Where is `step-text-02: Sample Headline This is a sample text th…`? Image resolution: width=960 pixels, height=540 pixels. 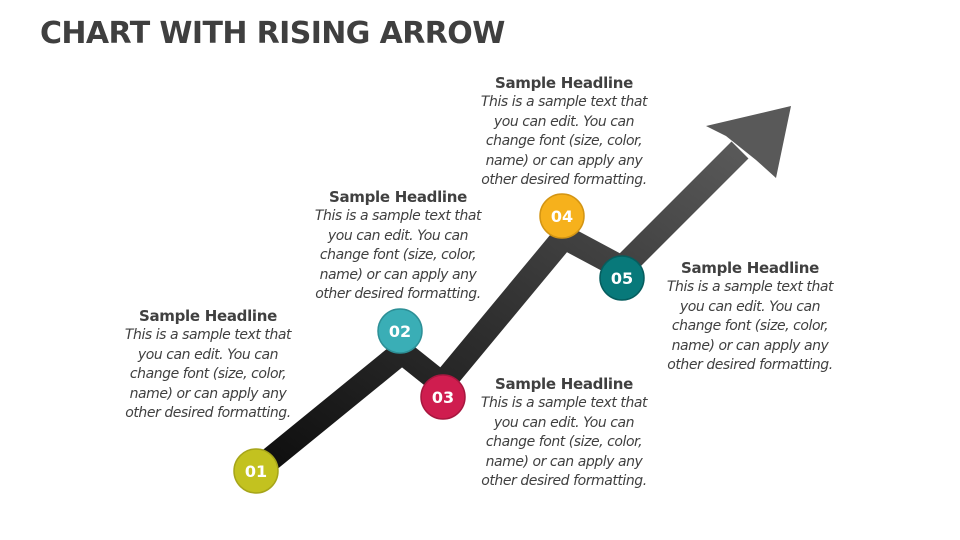 step-text-02: Sample Headline This is a sample text th… is located at coordinates (398, 246).